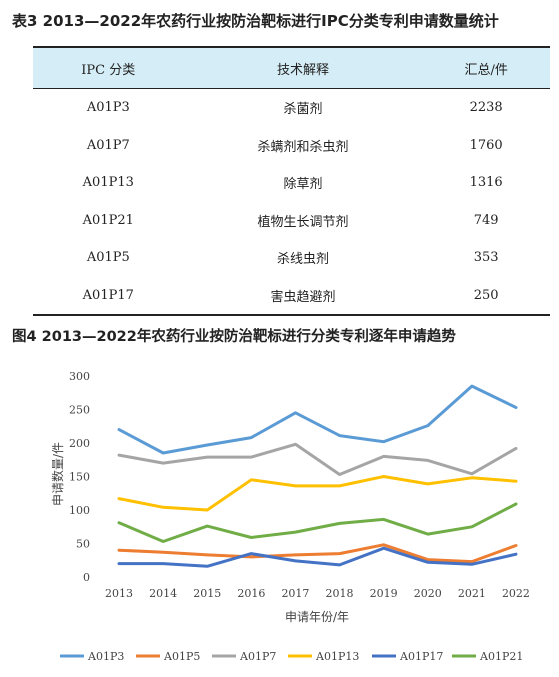 The width and height of the screenshot is (559, 677). Describe the element at coordinates (340, 593) in the screenshot. I see `x-tick-label: 2018` at that location.